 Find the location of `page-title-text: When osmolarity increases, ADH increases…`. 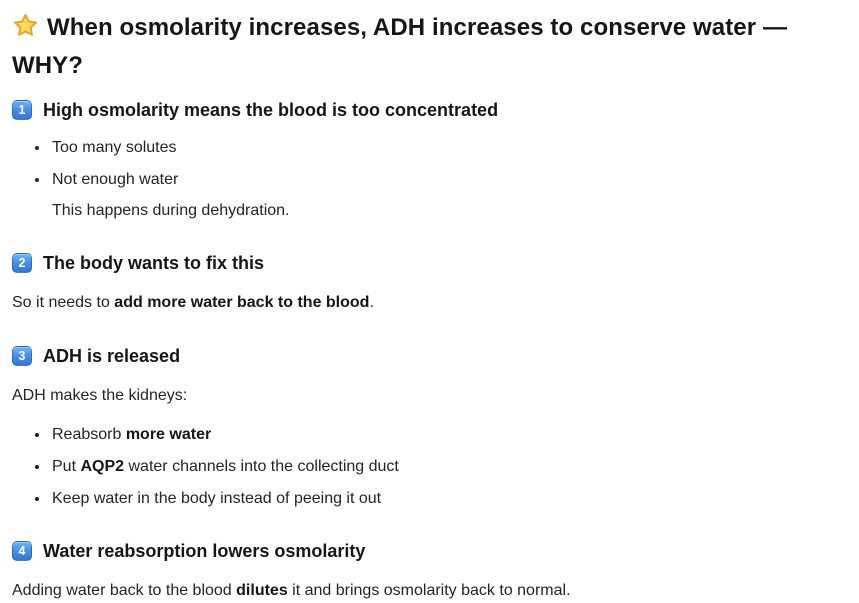

page-title-text: When osmolarity increases, ADH increases… is located at coordinates (400, 46).